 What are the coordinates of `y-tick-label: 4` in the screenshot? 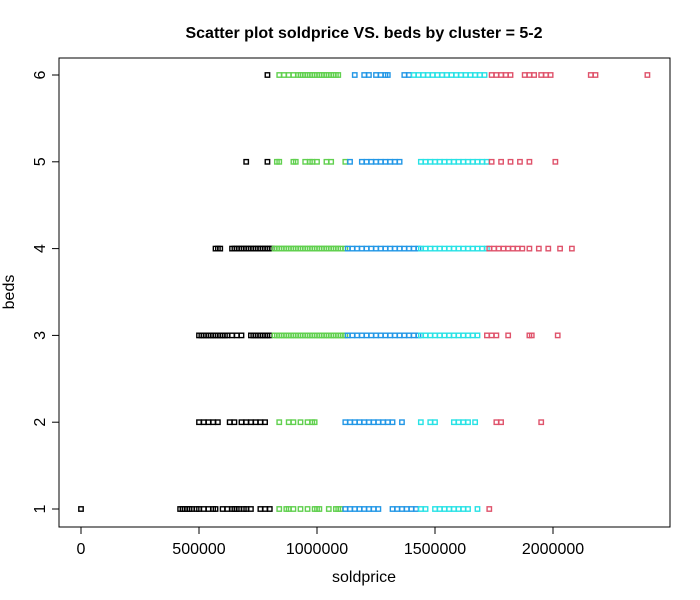 It's located at (40, 248).